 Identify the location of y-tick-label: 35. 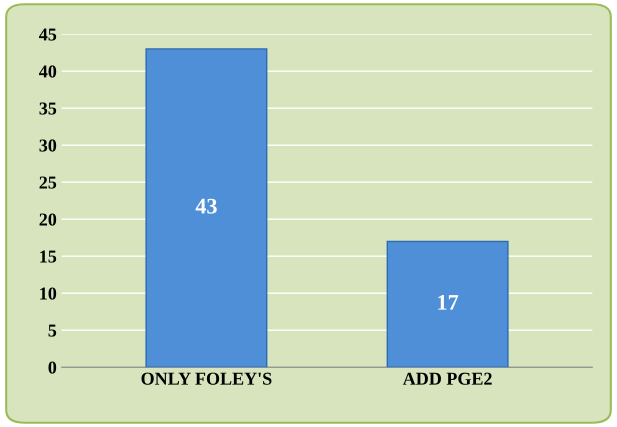
(47, 108).